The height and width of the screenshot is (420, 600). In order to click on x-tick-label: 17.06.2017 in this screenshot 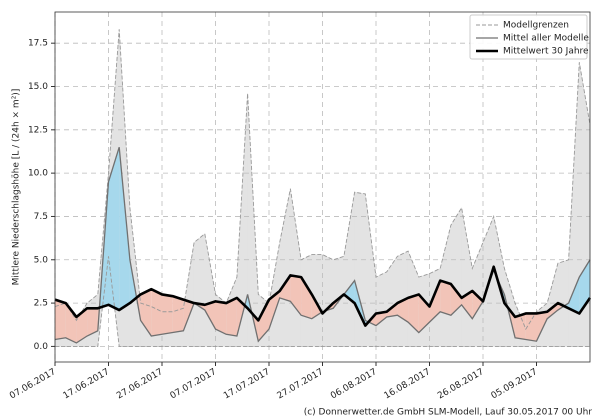, I will do `click(87, 384)`.